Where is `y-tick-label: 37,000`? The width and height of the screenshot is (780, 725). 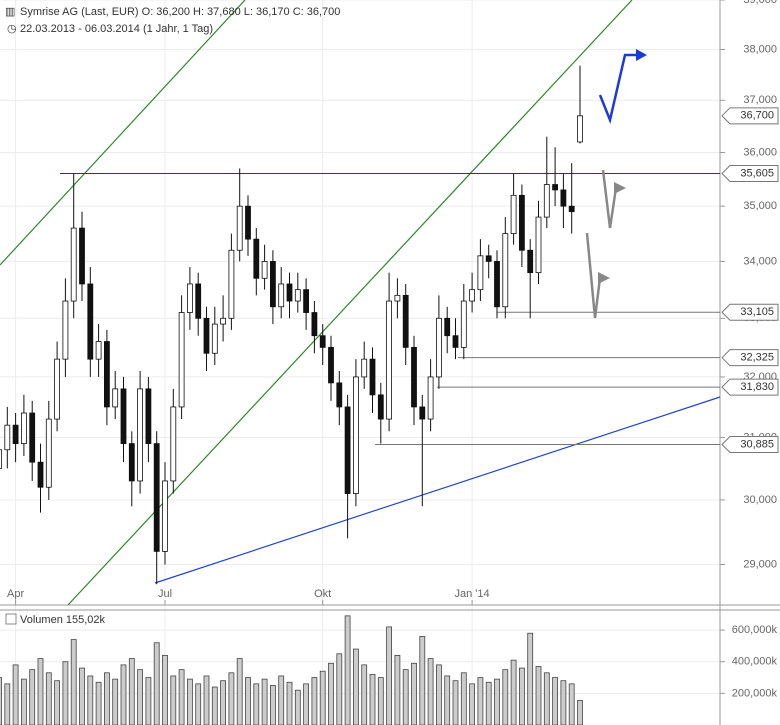 y-tick-label: 37,000 is located at coordinates (760, 100).